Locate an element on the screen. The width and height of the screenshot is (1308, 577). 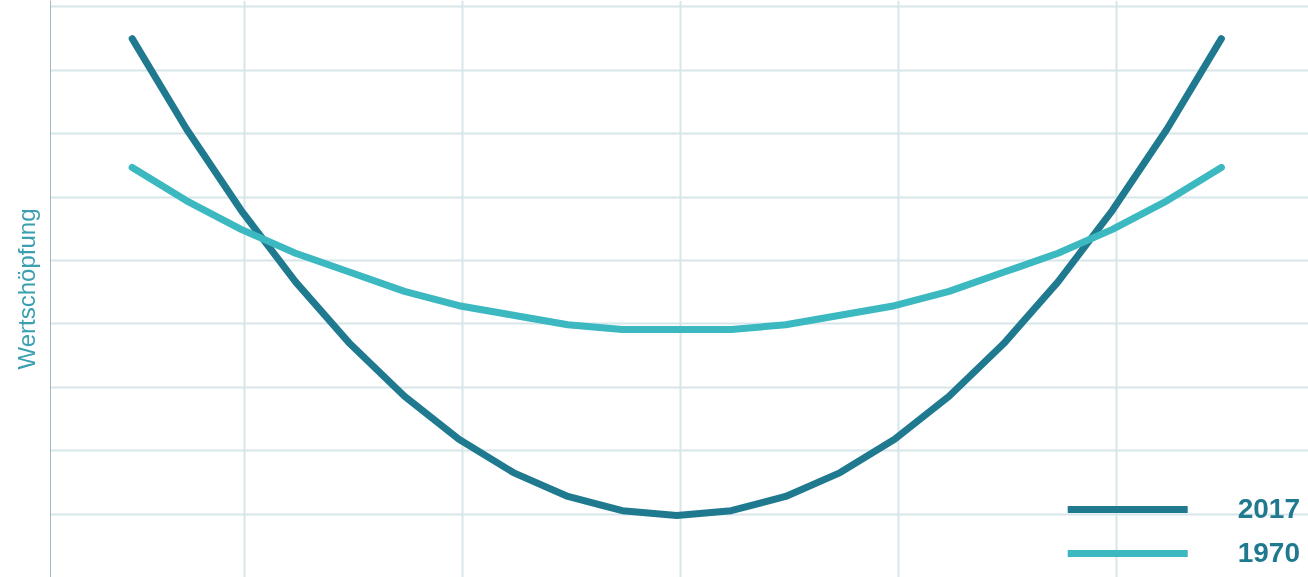
legend-label: 1970 is located at coordinates (1268, 553).